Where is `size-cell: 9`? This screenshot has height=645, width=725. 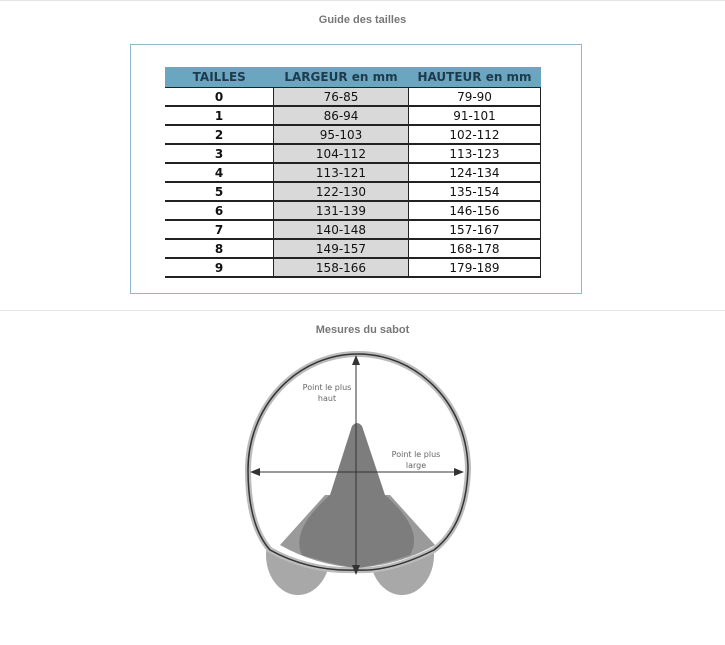 size-cell: 9 is located at coordinates (219, 268).